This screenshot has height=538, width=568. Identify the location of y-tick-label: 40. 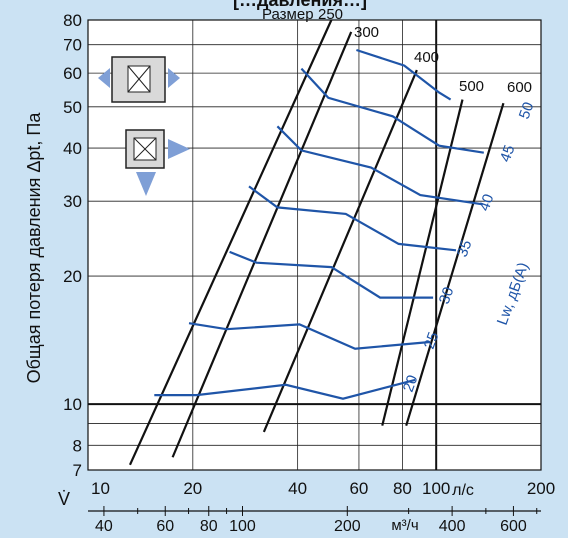
(72, 148).